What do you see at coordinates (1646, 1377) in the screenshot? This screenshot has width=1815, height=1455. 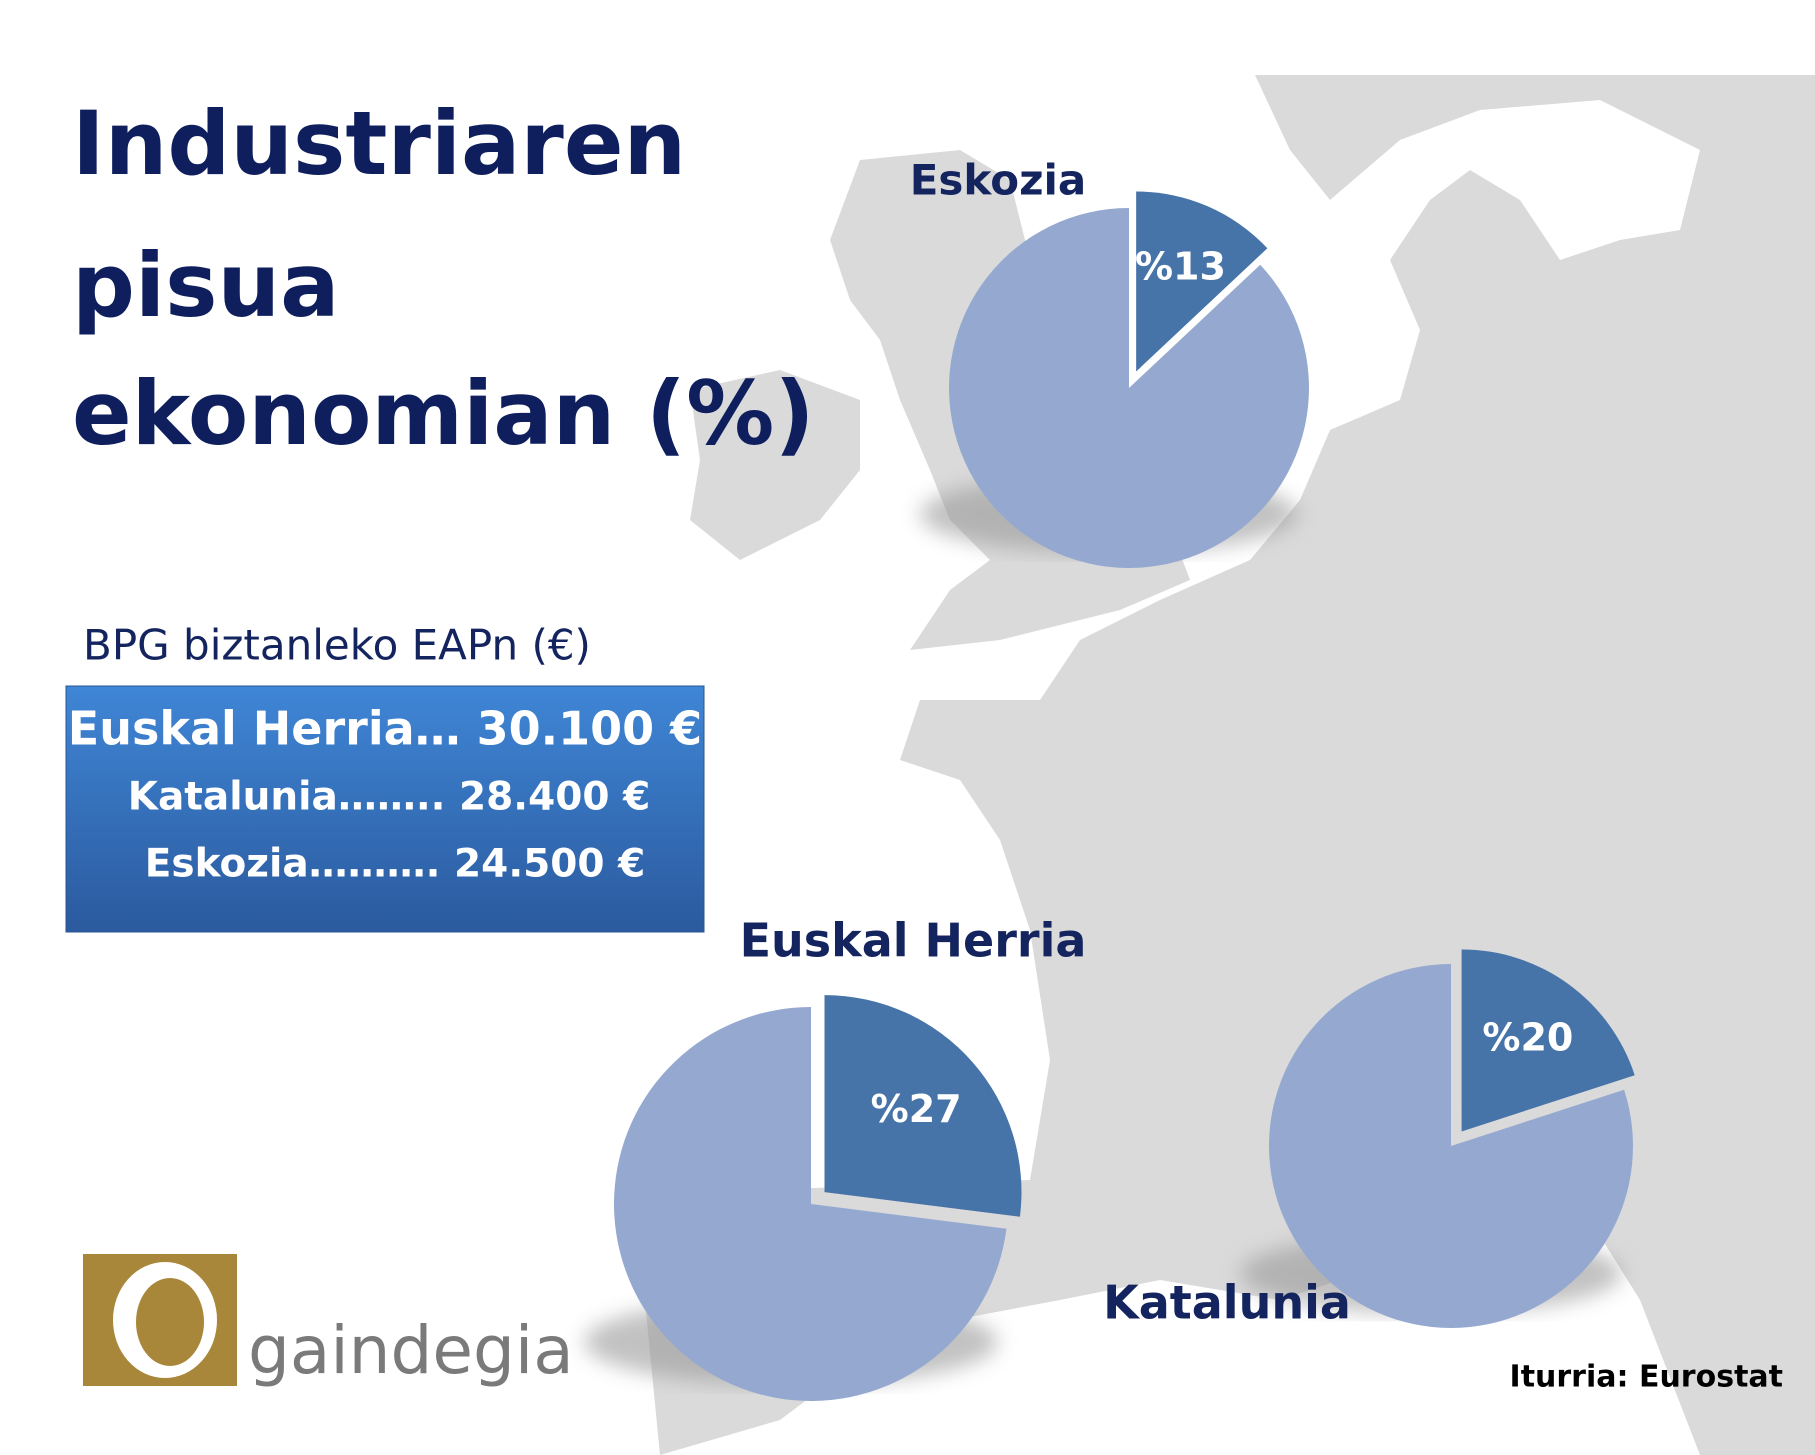 I see `source: Iturria: Eurostat` at bounding box center [1646, 1377].